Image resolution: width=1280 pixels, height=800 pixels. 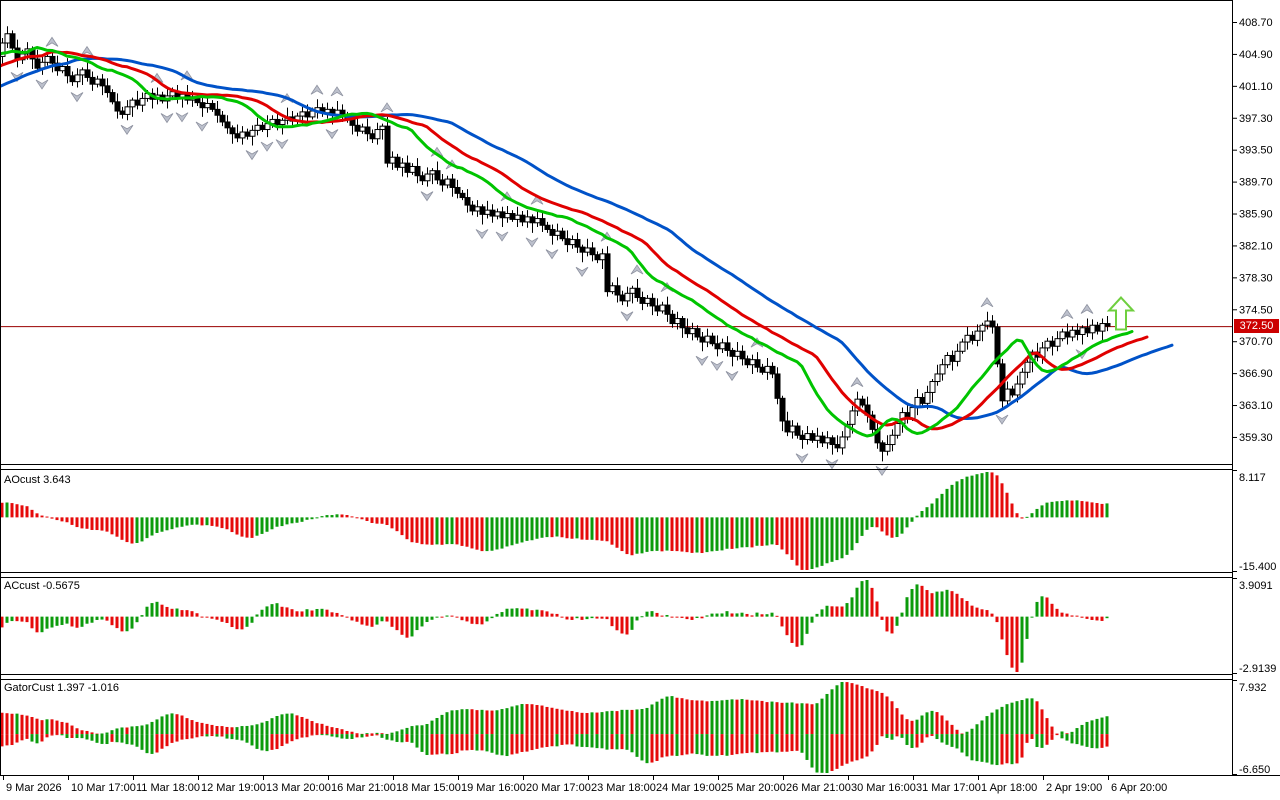 I want to click on price-tick-label: 374.50, so click(x=1256, y=310).